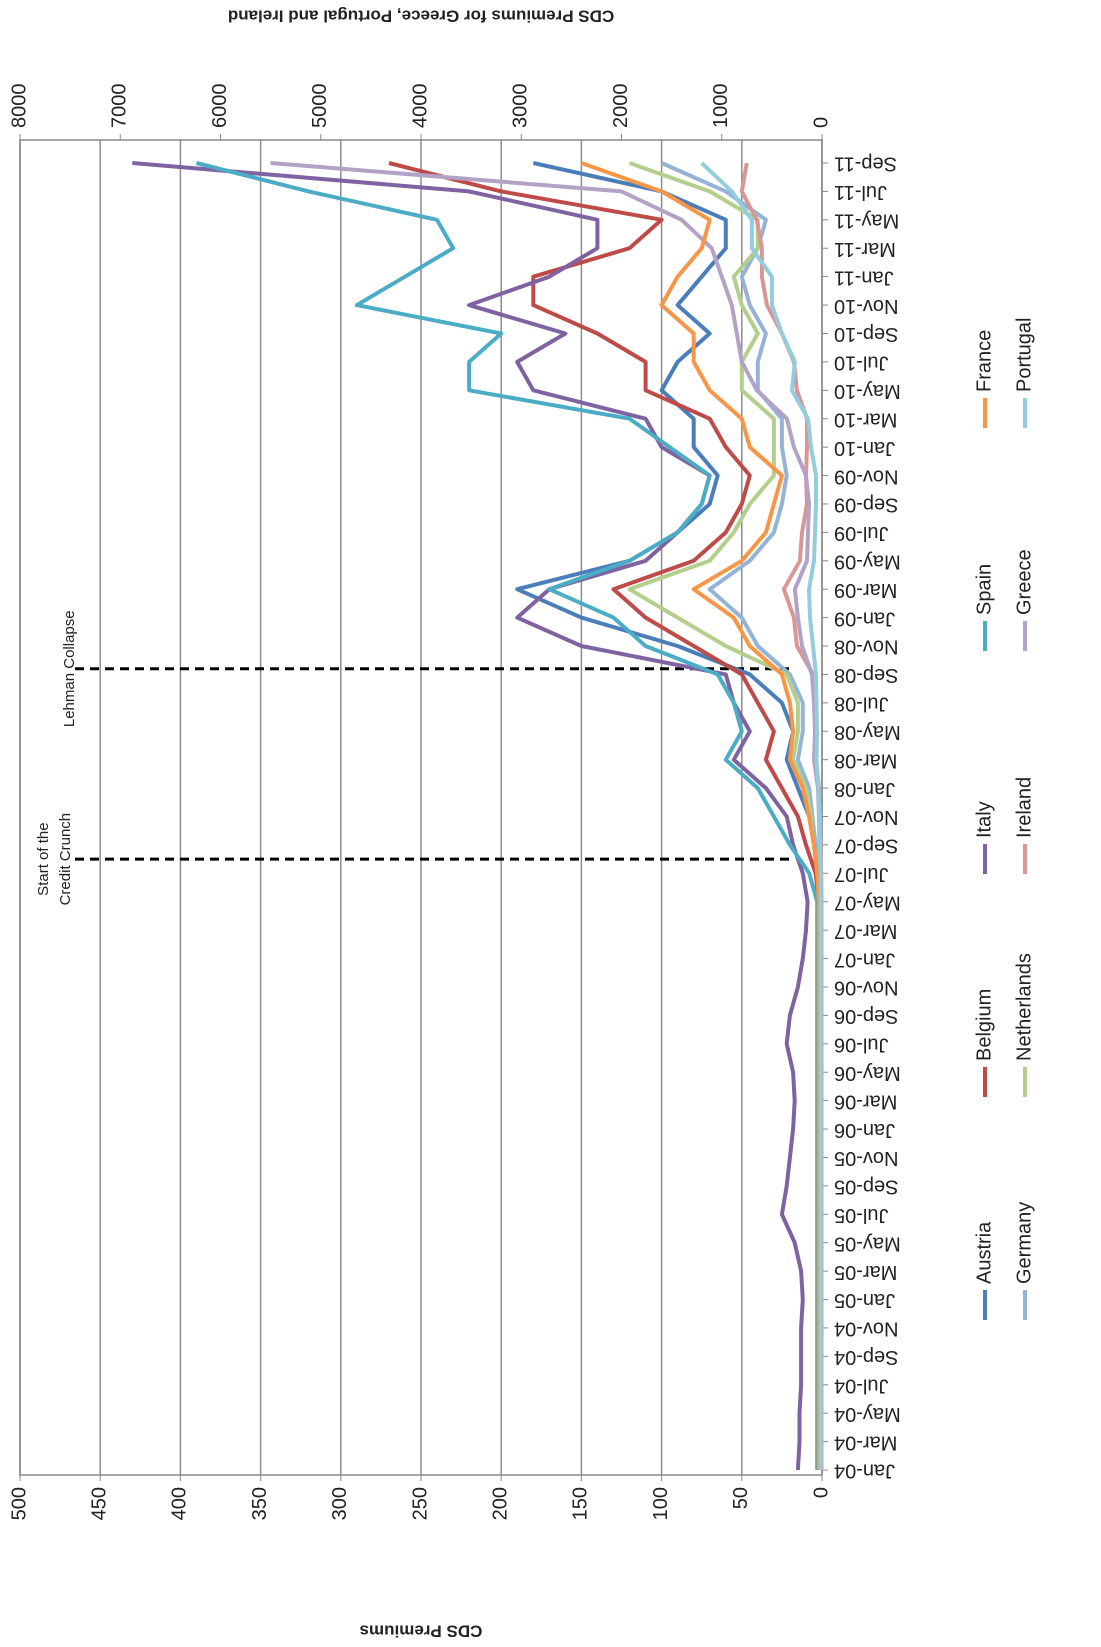 Image resolution: width=1101 pixels, height=1647 pixels. I want to click on y2-tick-label: 2000, so click(621, 106).